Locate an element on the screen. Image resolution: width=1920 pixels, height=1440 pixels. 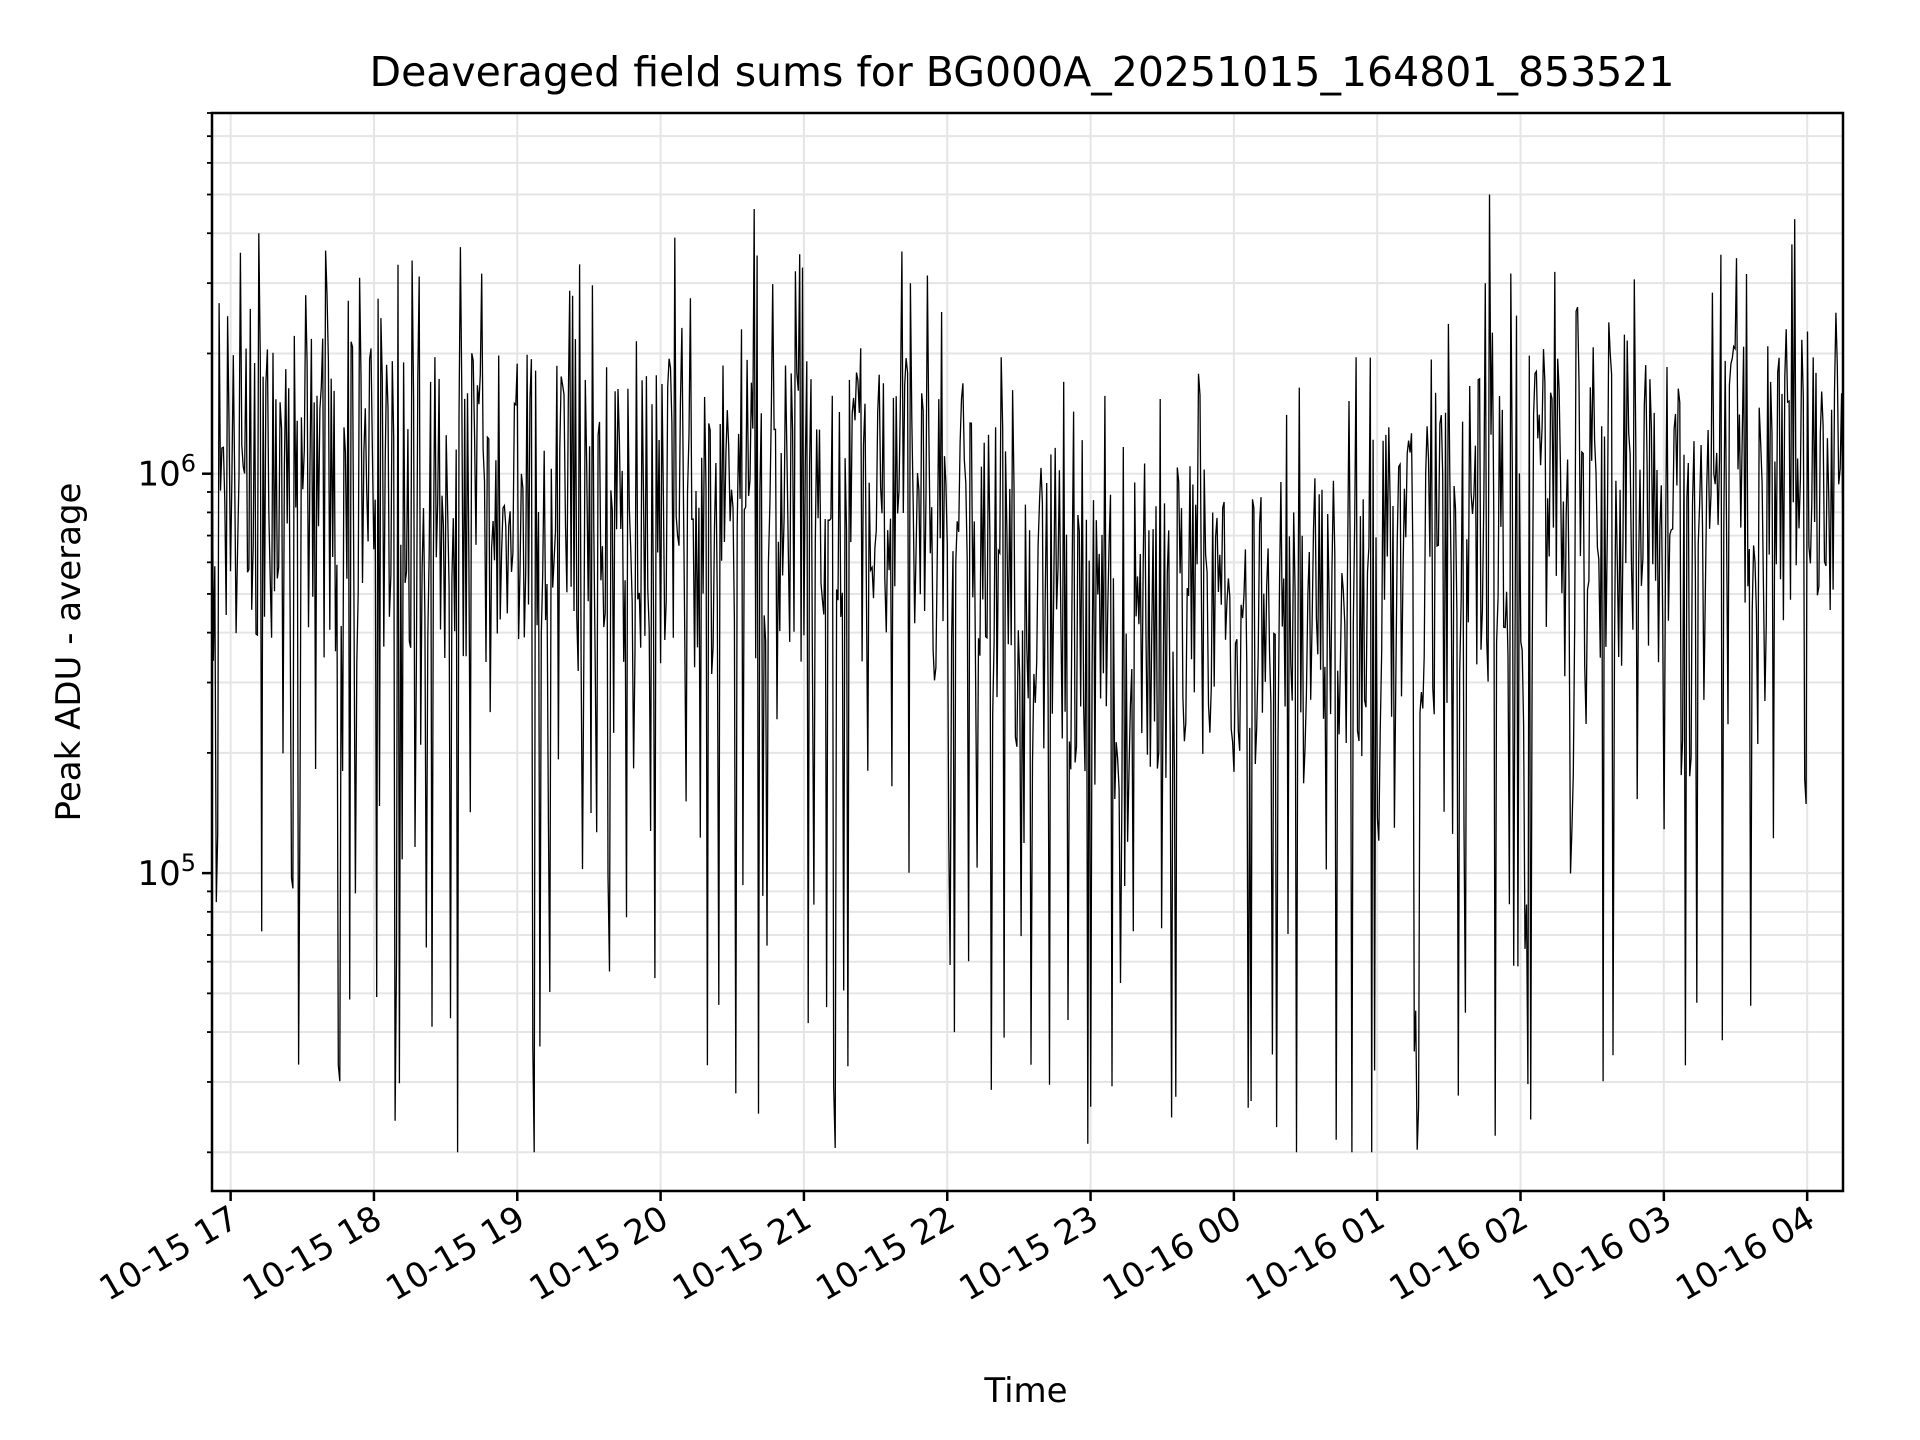
x-tick-label: 10-16 01 is located at coordinates (1315, 1253).